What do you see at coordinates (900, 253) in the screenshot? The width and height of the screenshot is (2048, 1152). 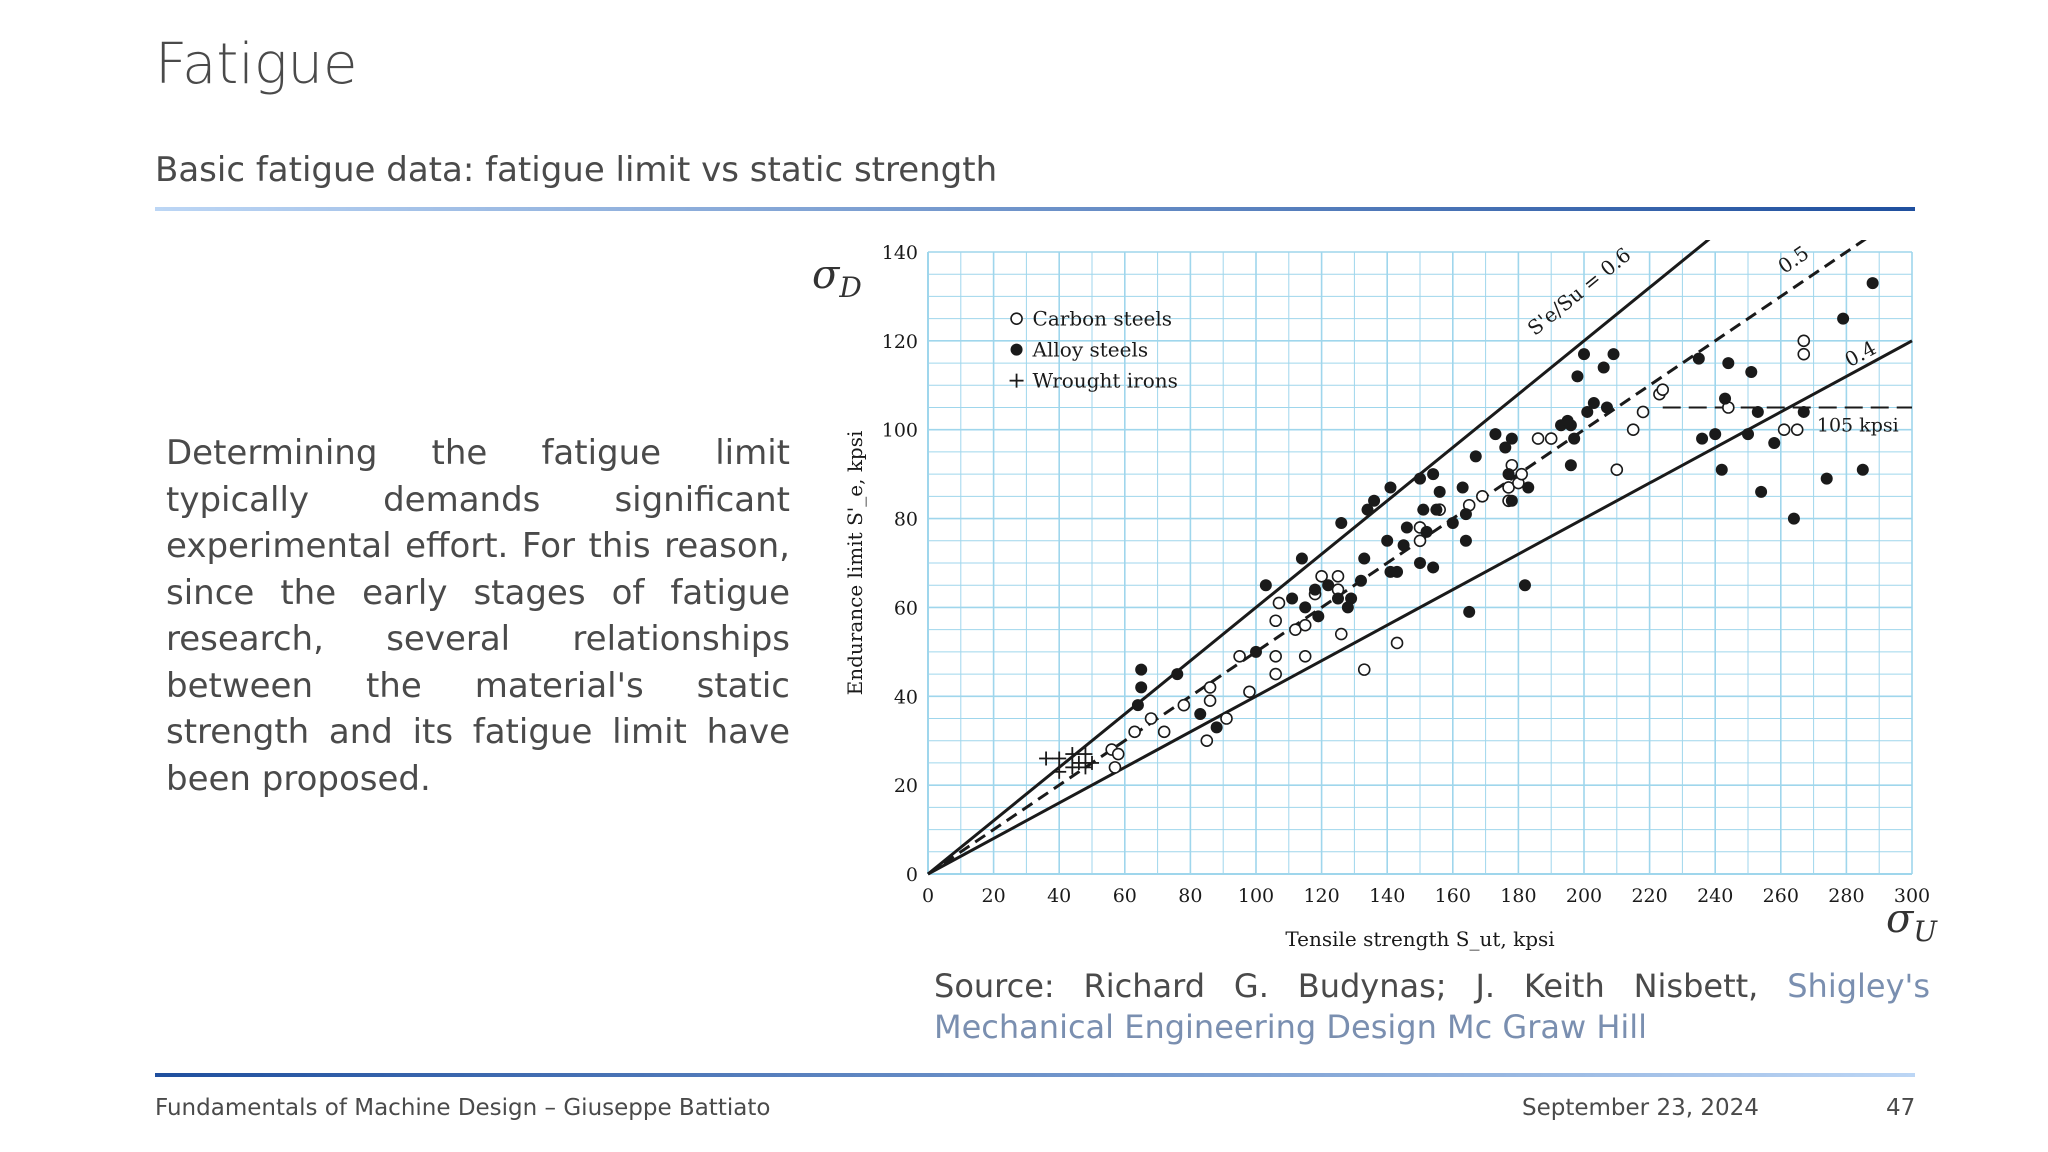 I see `y-tick-label: 140` at bounding box center [900, 253].